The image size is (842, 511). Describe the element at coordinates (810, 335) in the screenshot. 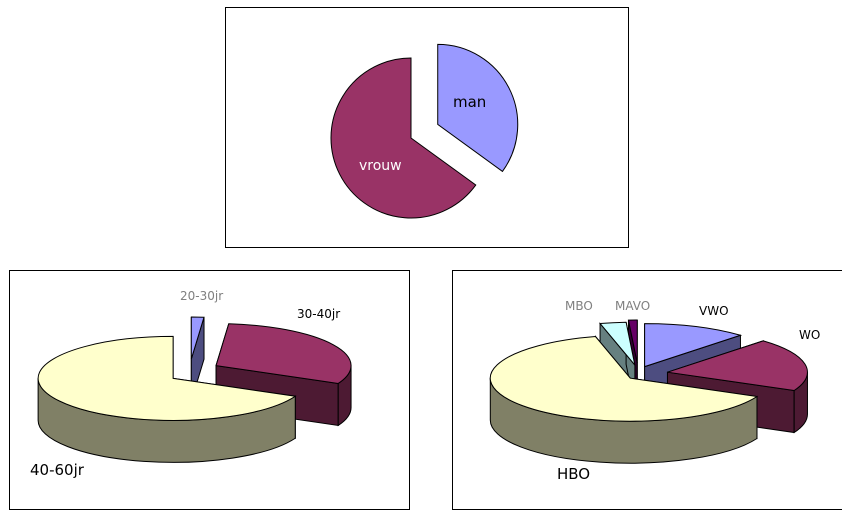

I see `slice-label-wo: WO` at that location.